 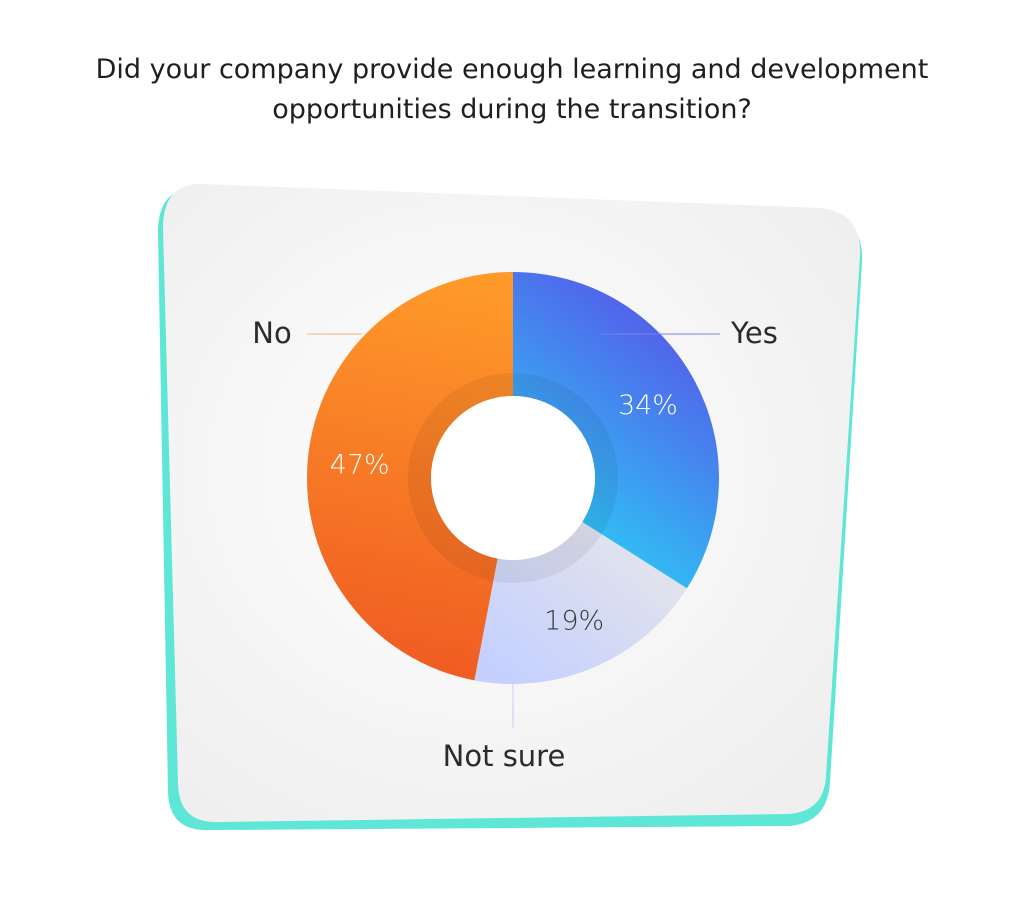 I want to click on donut-hole, so click(x=513, y=478).